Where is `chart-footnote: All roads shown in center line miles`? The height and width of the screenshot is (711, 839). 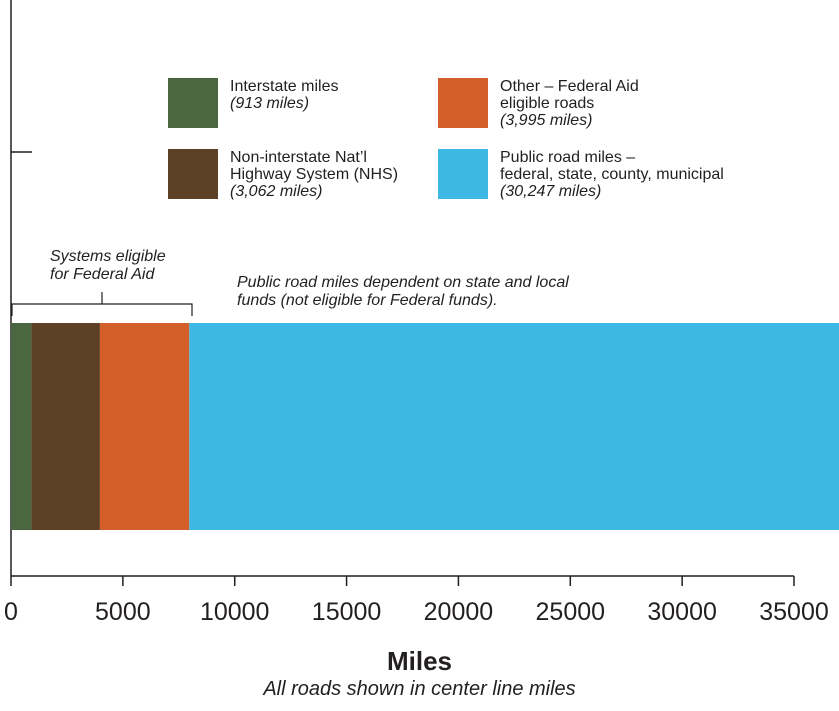
chart-footnote: All roads shown in center line miles is located at coordinates (419, 689).